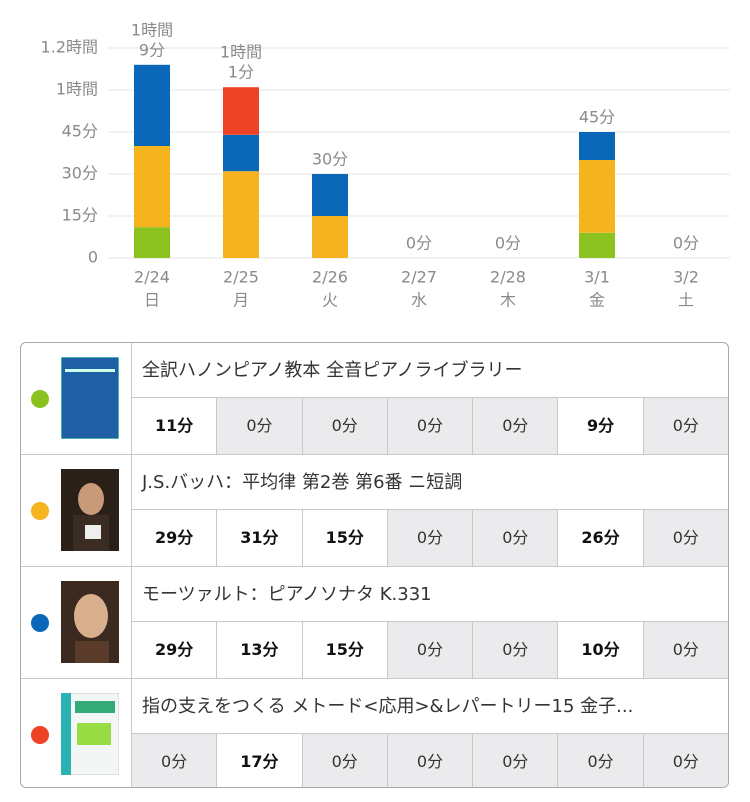 The width and height of the screenshot is (750, 802). What do you see at coordinates (686, 300) in the screenshot?
I see `x-weekday-label: 土` at bounding box center [686, 300].